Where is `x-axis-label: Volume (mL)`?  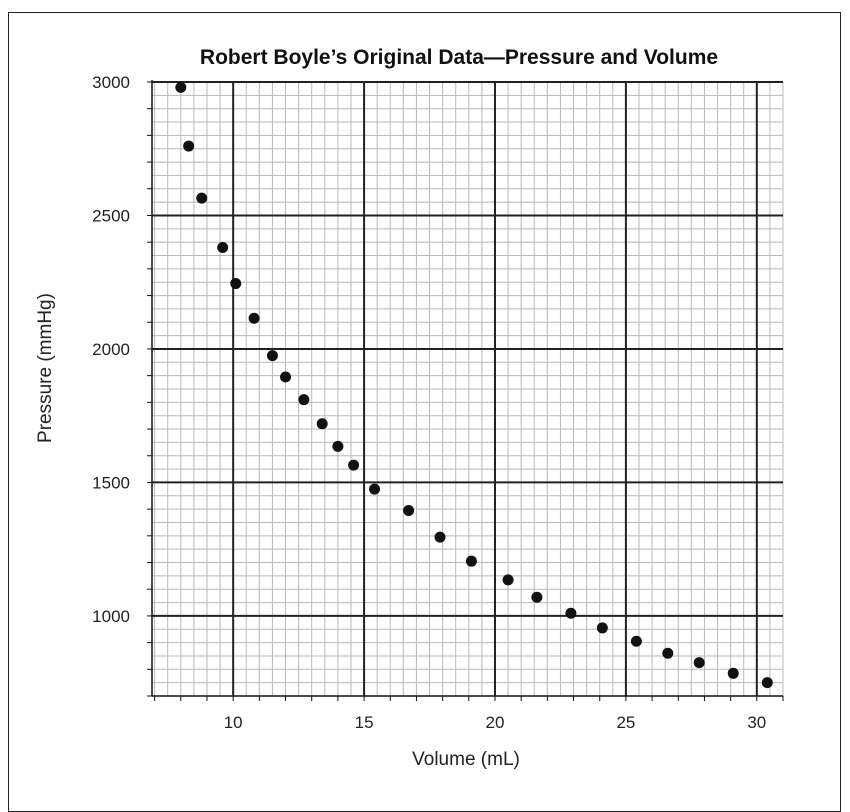
x-axis-label: Volume (mL) is located at coordinates (466, 759).